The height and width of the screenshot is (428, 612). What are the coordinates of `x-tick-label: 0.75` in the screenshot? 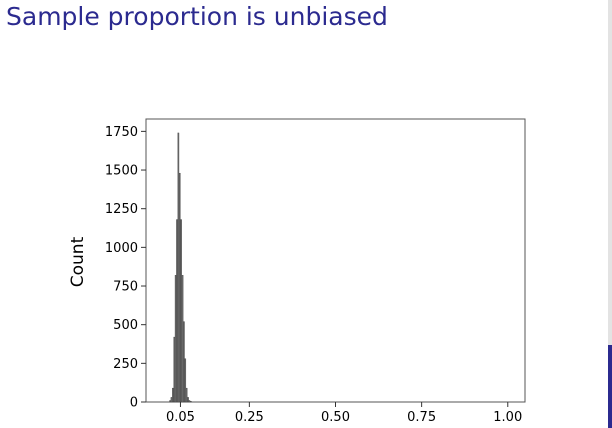 It's located at (421, 417).